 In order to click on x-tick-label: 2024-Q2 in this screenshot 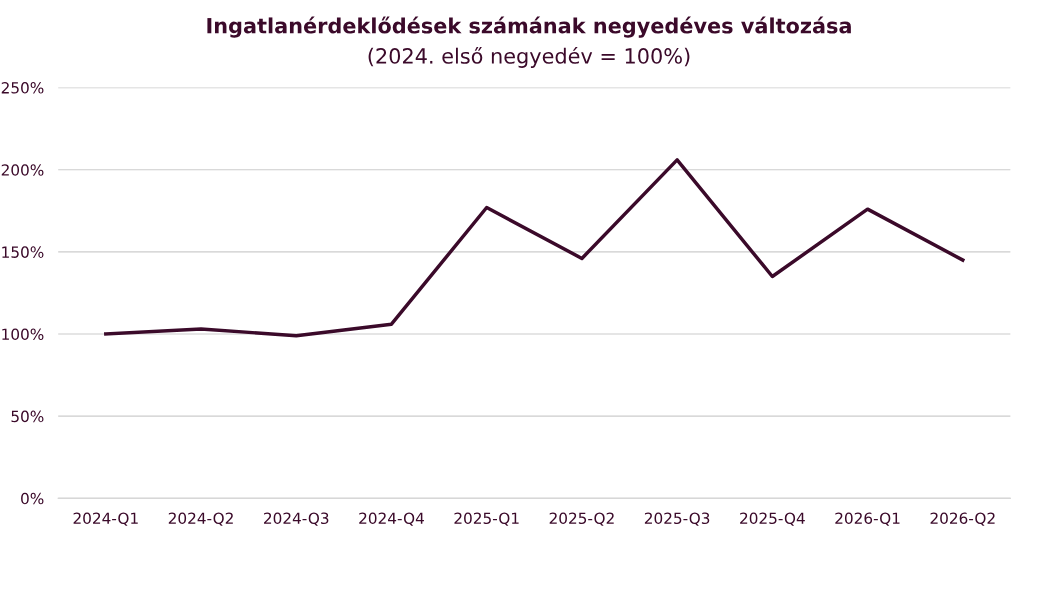, I will do `click(200, 519)`.